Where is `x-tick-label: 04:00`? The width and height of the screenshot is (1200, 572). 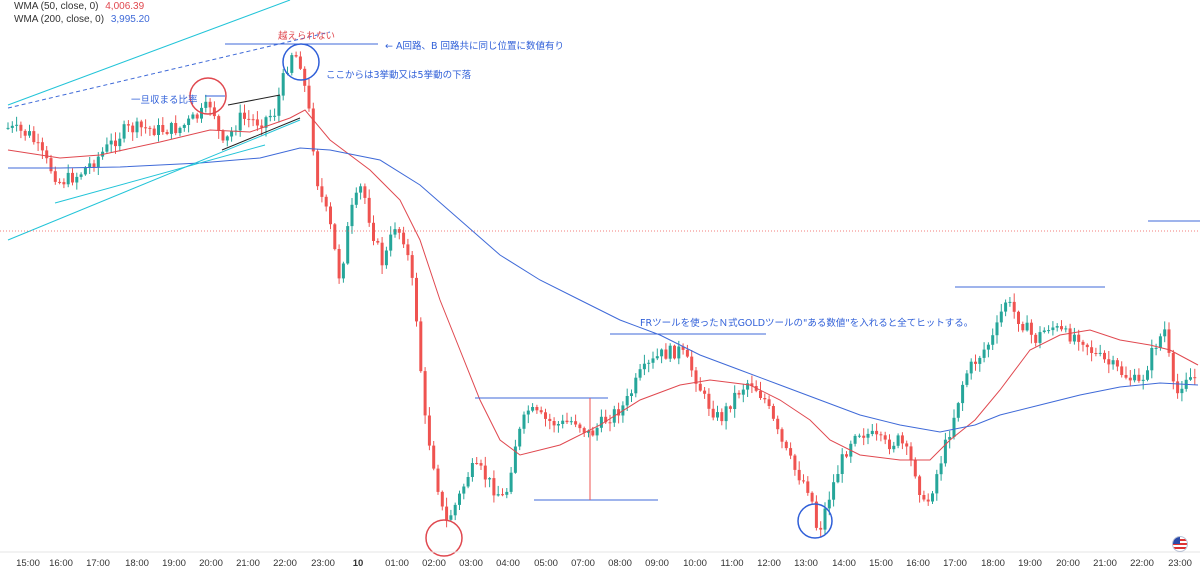 x-tick-label: 04:00 is located at coordinates (508, 563).